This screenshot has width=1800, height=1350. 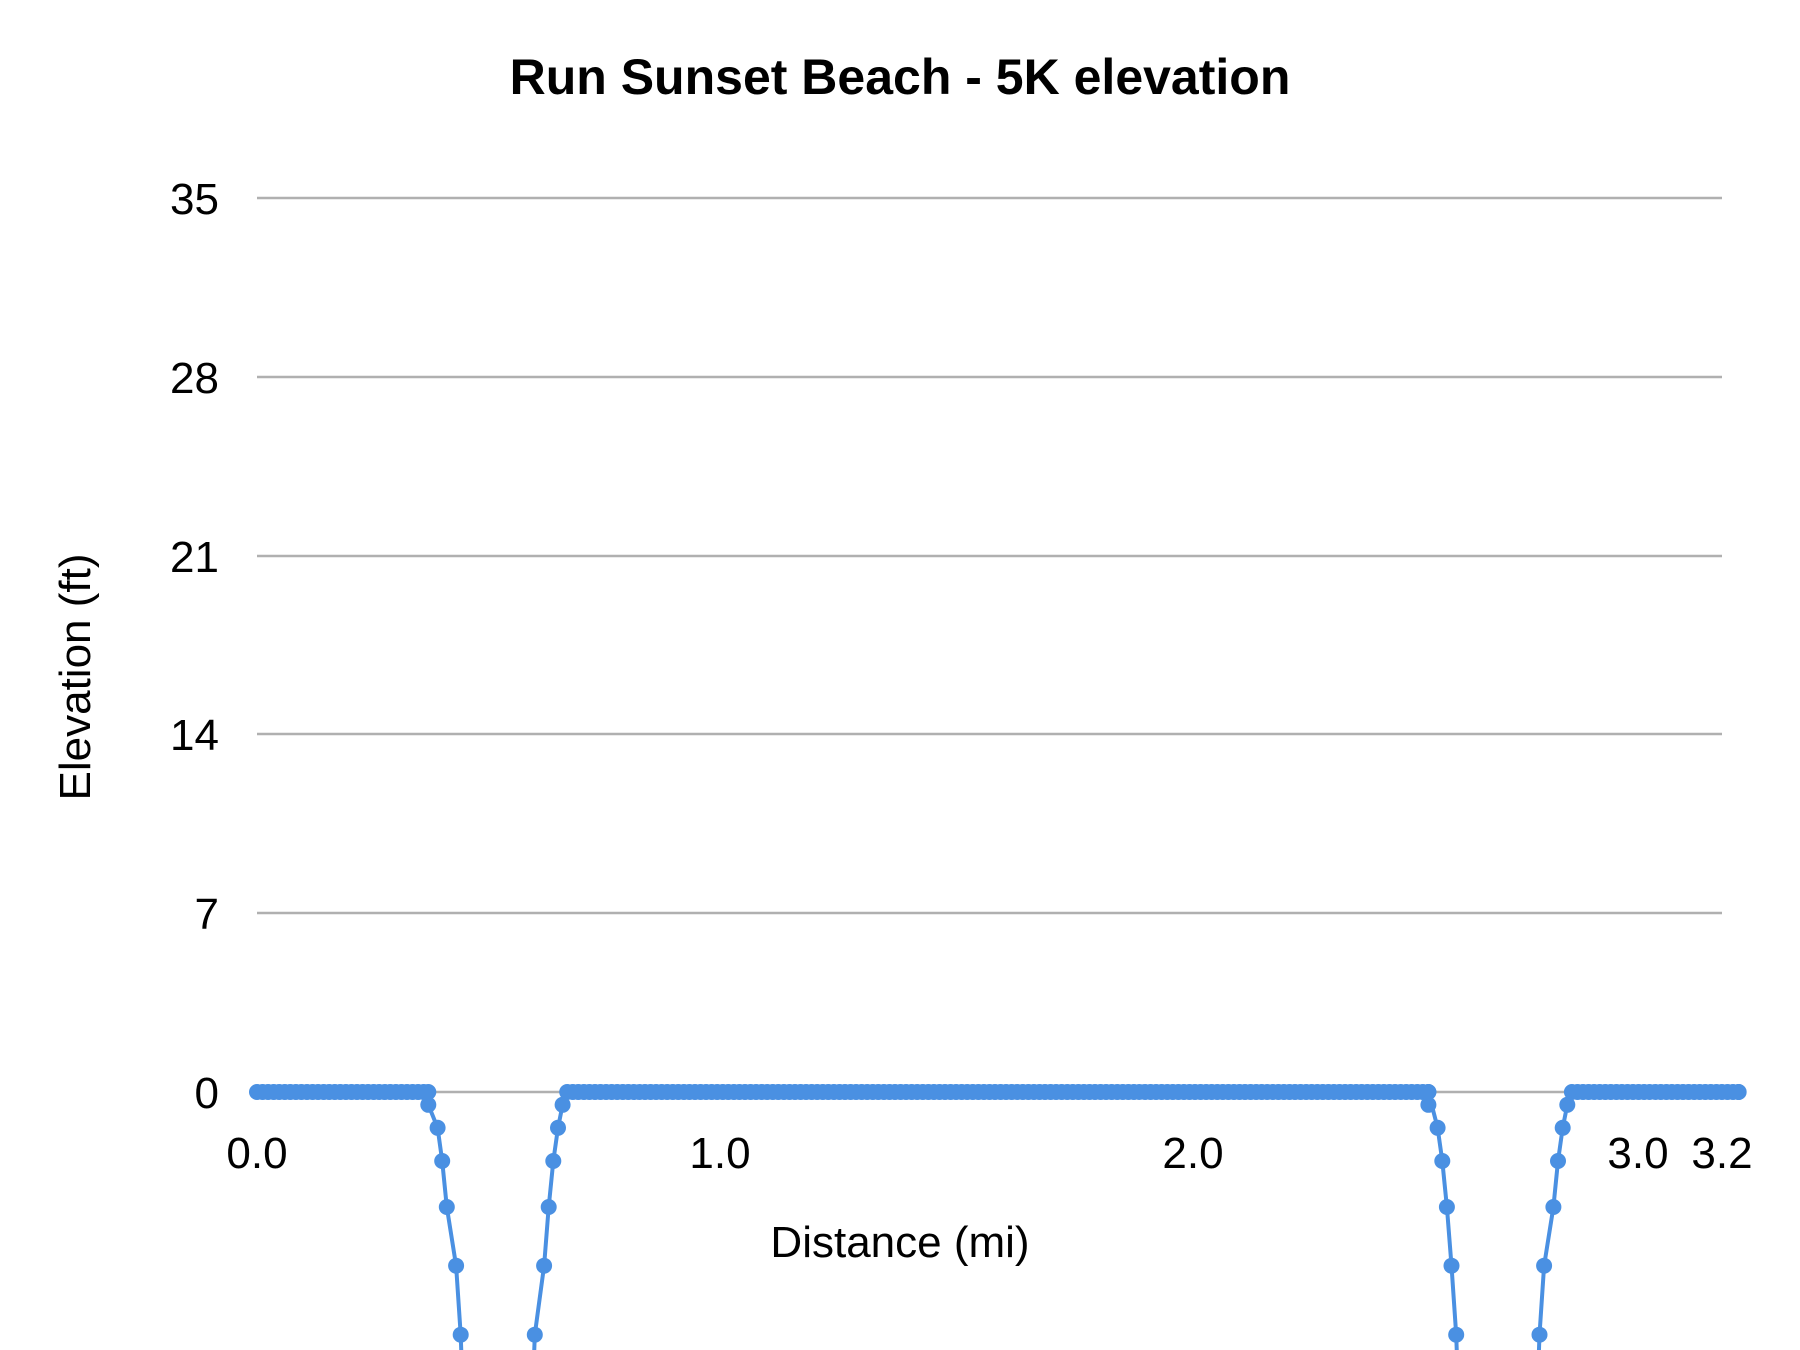 What do you see at coordinates (899, 1242) in the screenshot?
I see `x-axis-title: Distance (mi)` at bounding box center [899, 1242].